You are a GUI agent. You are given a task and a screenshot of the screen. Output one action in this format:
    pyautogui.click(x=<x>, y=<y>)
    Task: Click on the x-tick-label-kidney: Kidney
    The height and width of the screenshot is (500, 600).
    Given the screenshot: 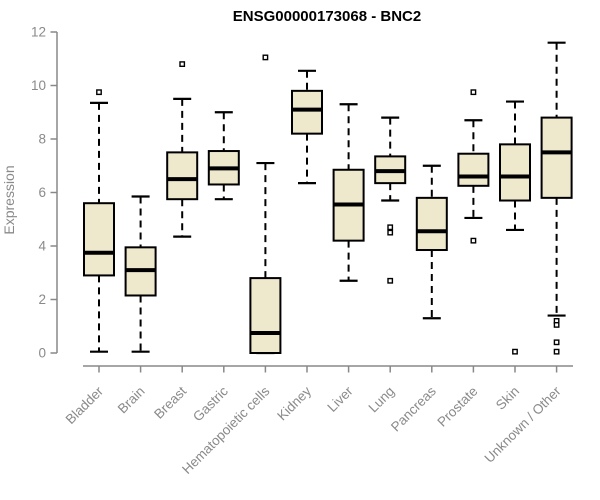 What is the action you would take?
    pyautogui.click(x=294, y=403)
    